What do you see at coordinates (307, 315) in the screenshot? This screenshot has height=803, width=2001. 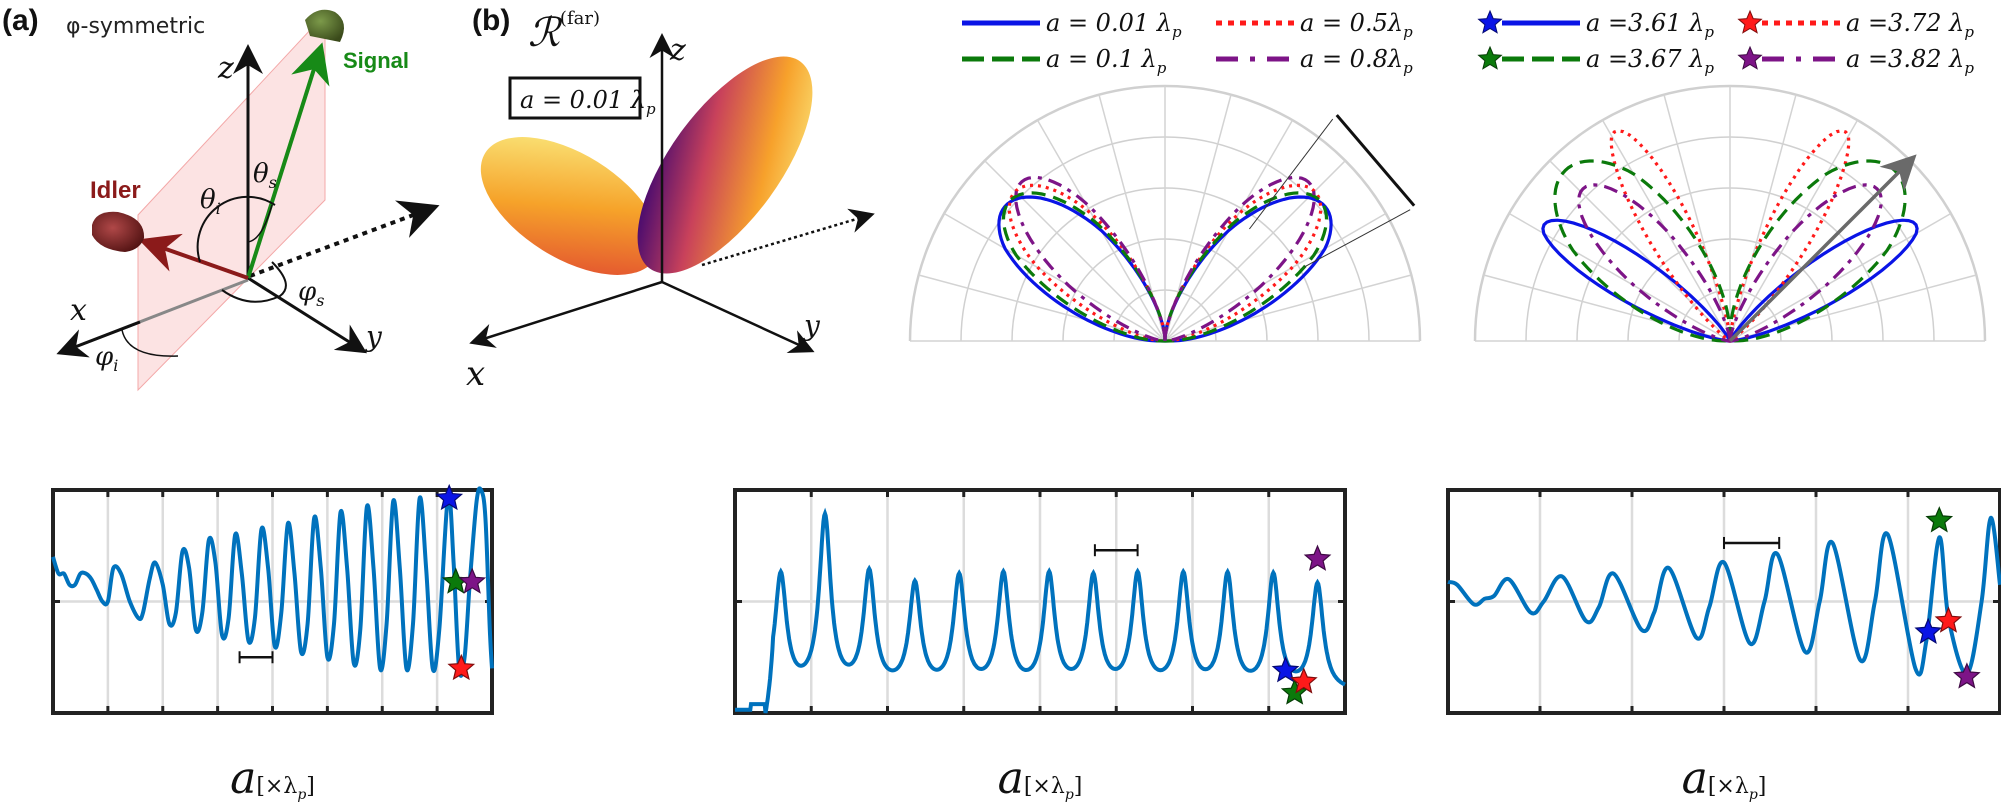 I see `y-axis` at bounding box center [307, 315].